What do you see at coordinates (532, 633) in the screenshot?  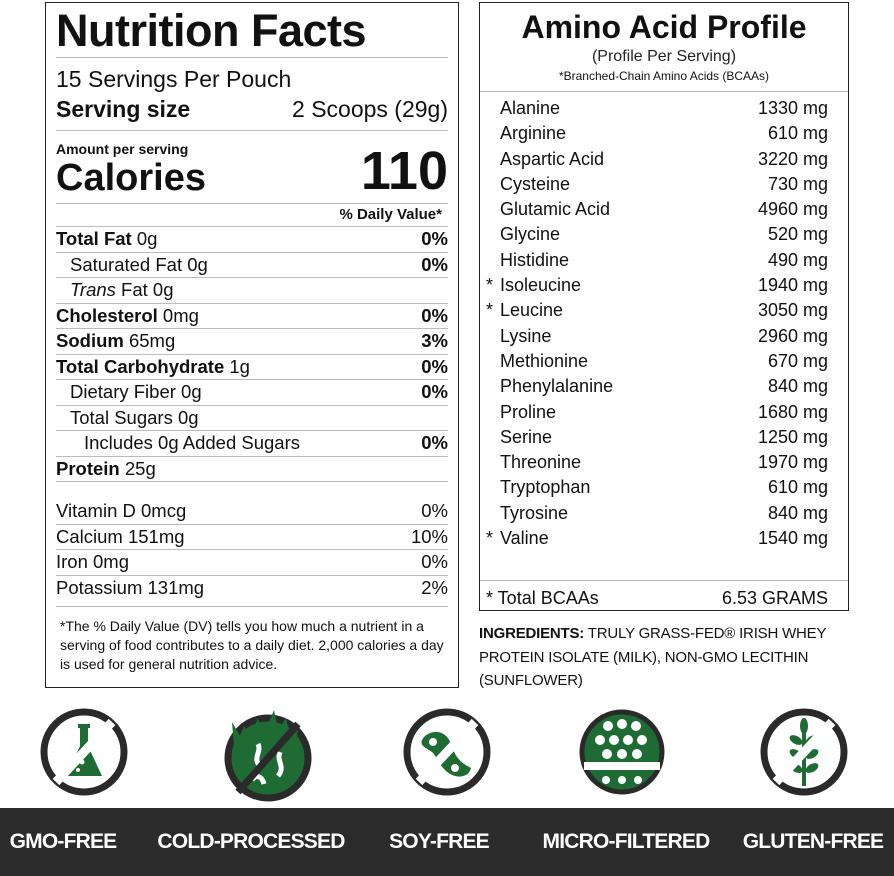 I see `ingredients-label: INGREDIENTS:` at bounding box center [532, 633].